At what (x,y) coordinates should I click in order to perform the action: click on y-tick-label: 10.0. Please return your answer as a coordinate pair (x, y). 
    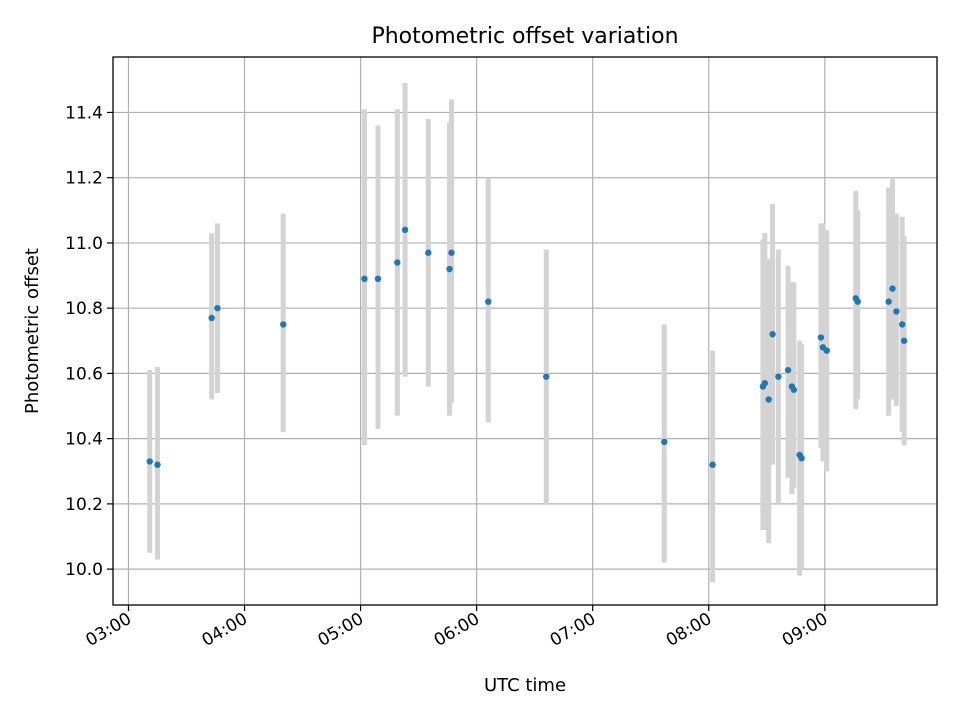
    Looking at the image, I should click on (84, 570).